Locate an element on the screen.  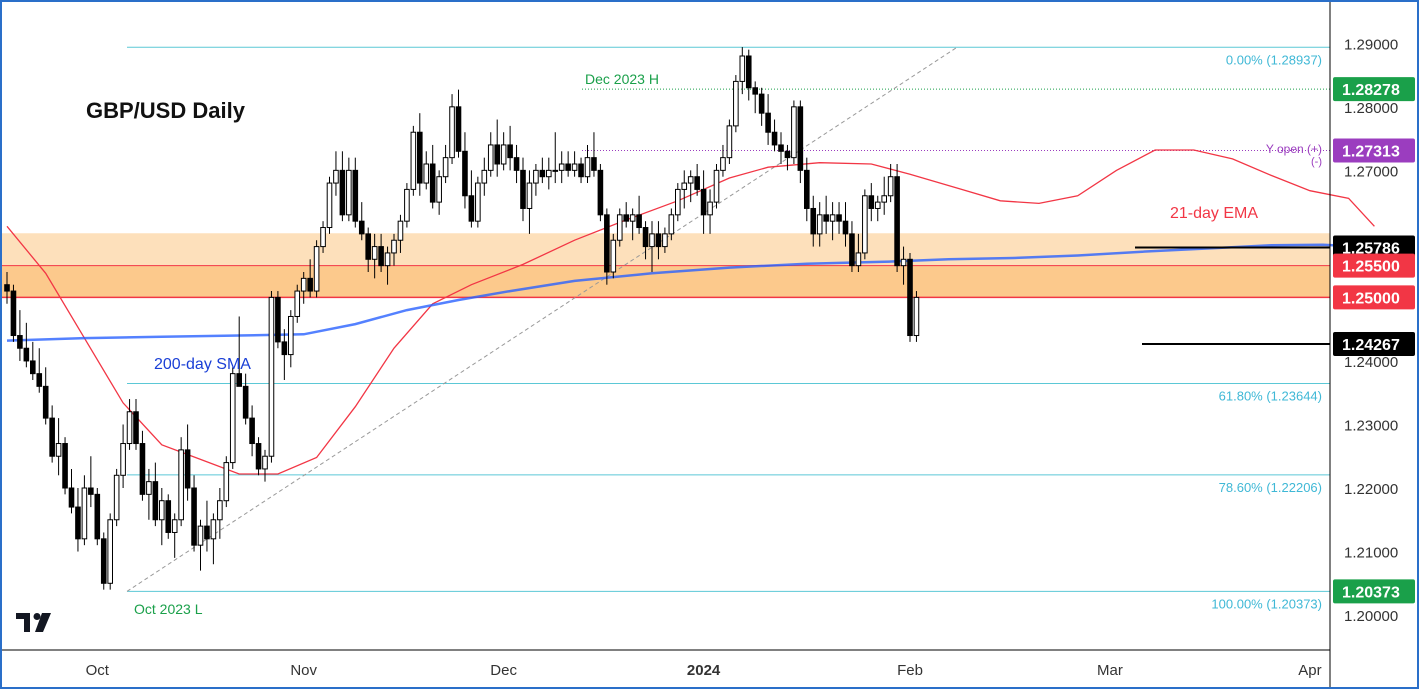
price-label-text: 1.24267 is located at coordinates (1371, 345).